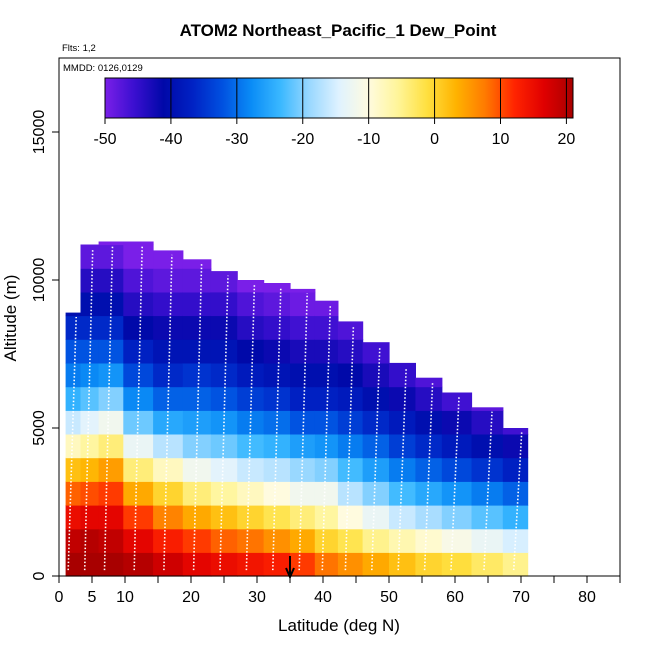  Describe the element at coordinates (104, 139) in the screenshot. I see `colorbar-tick-label: -50` at that location.